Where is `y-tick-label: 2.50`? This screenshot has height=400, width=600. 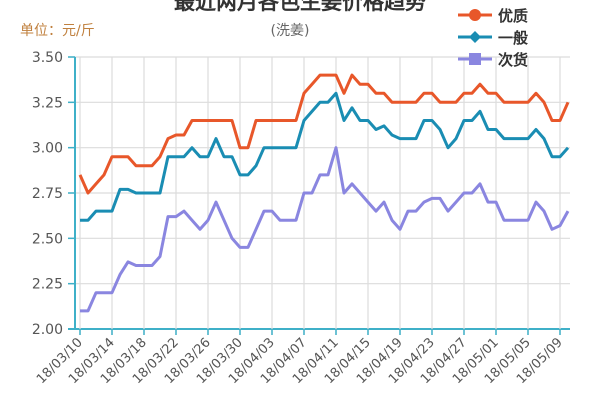 y-tick-label: 2.50 is located at coordinates (47, 239).